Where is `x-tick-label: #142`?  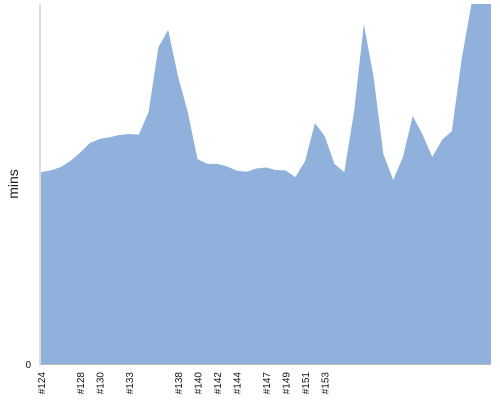 x-tick-label: #142 is located at coordinates (218, 383).